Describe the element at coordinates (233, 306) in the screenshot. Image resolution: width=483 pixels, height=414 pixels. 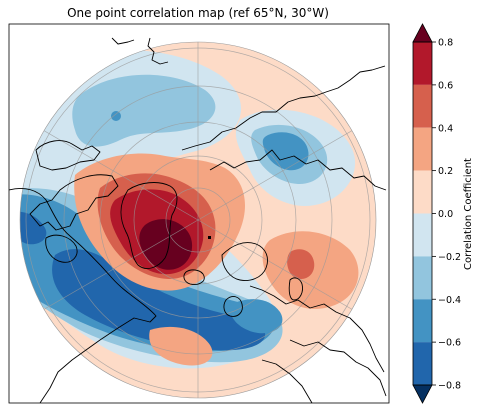
I see `coastline-uk` at that location.